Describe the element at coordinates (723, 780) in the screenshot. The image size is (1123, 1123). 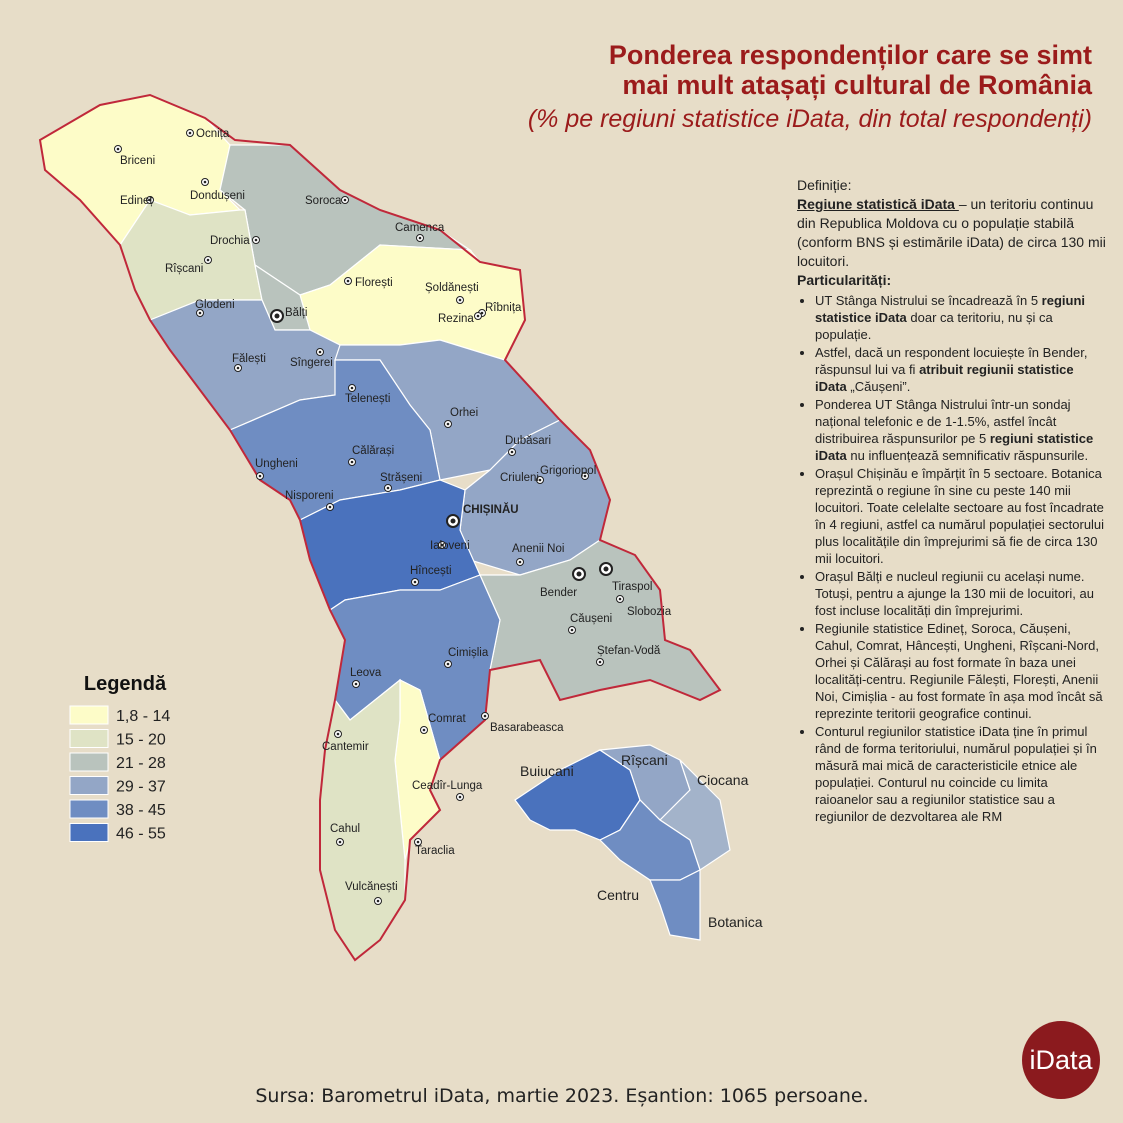
I see `sector-label: Ciocana` at that location.